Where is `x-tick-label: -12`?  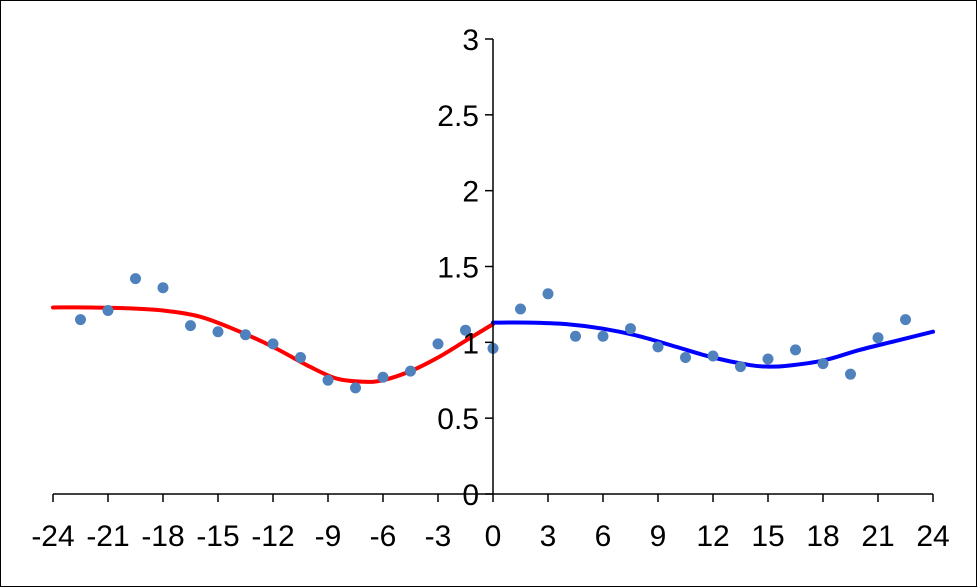 x-tick-label: -12 is located at coordinates (272, 536).